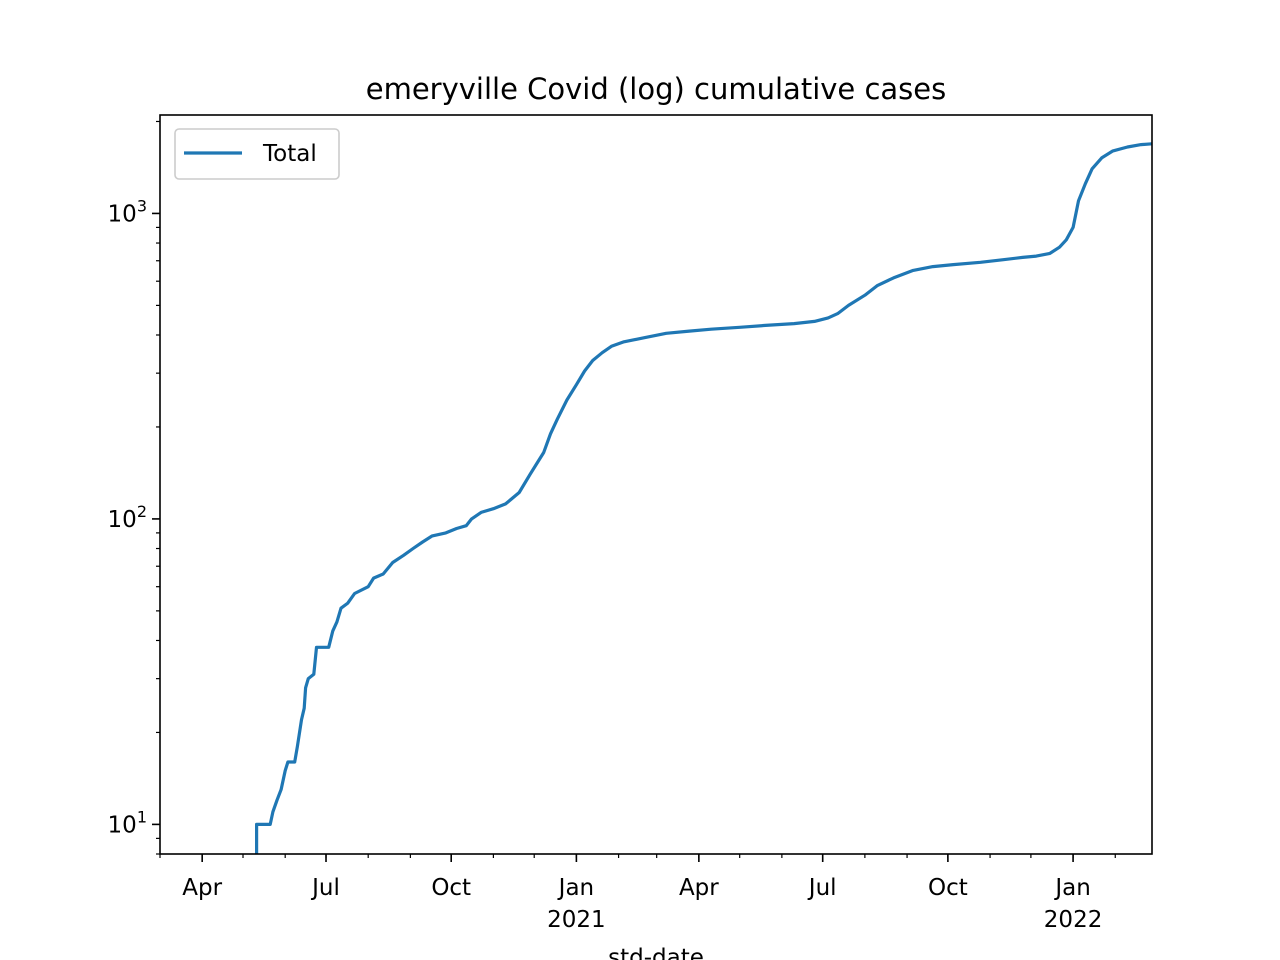 Image resolution: width=1280 pixels, height=960 pixels. Describe the element at coordinates (127, 822) in the screenshot. I see `y-tick-label: 10¹` at that location.